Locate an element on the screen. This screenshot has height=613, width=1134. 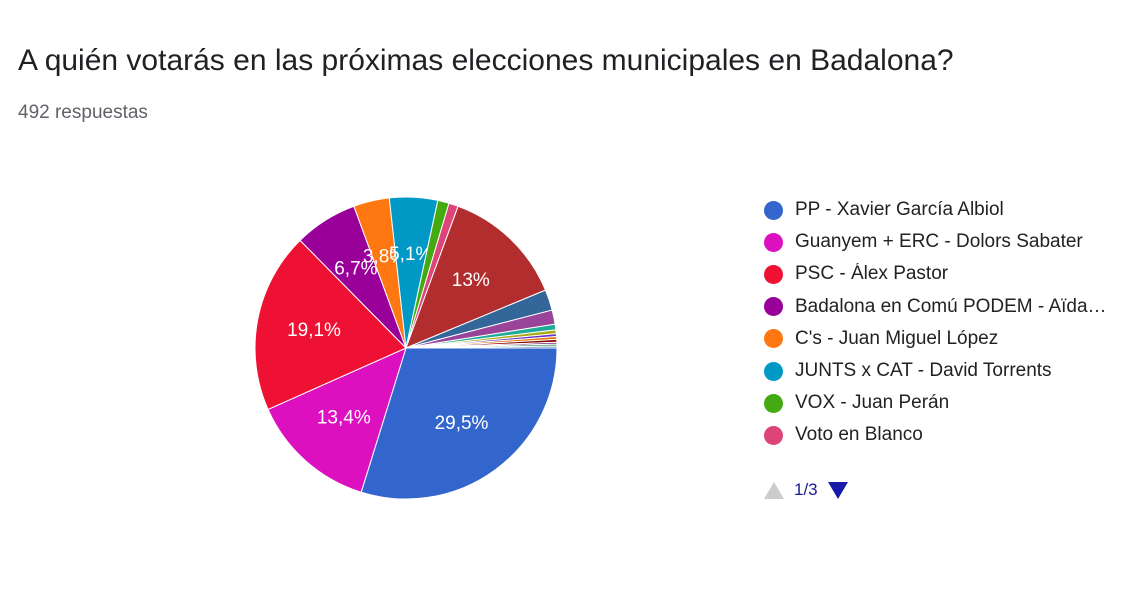
response-count: 492 respuestas is located at coordinates (83, 112).